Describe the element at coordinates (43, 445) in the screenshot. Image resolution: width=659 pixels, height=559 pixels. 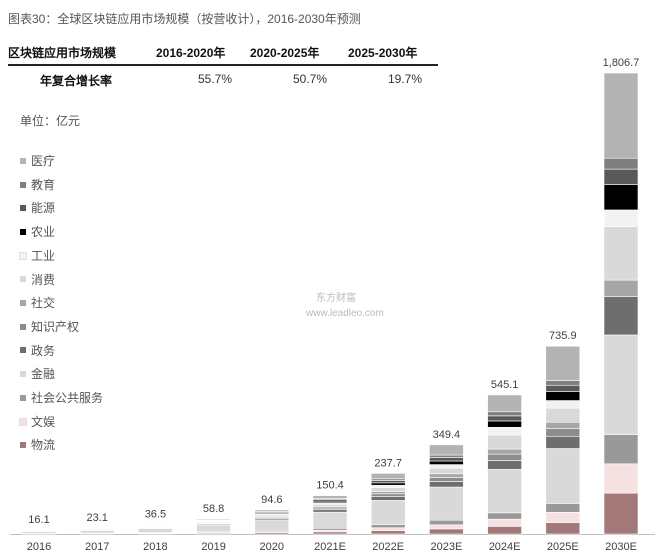
I see `legend-label: 物流` at that location.